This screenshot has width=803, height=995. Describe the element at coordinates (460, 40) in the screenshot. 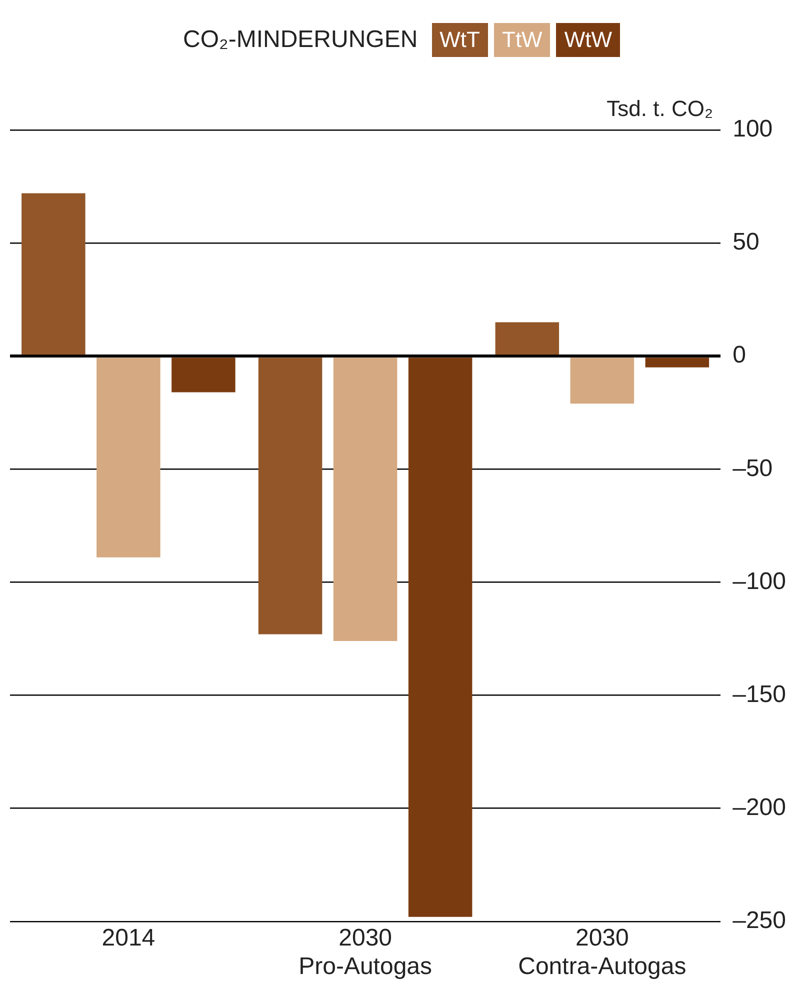

I see `text: WtT` at that location.